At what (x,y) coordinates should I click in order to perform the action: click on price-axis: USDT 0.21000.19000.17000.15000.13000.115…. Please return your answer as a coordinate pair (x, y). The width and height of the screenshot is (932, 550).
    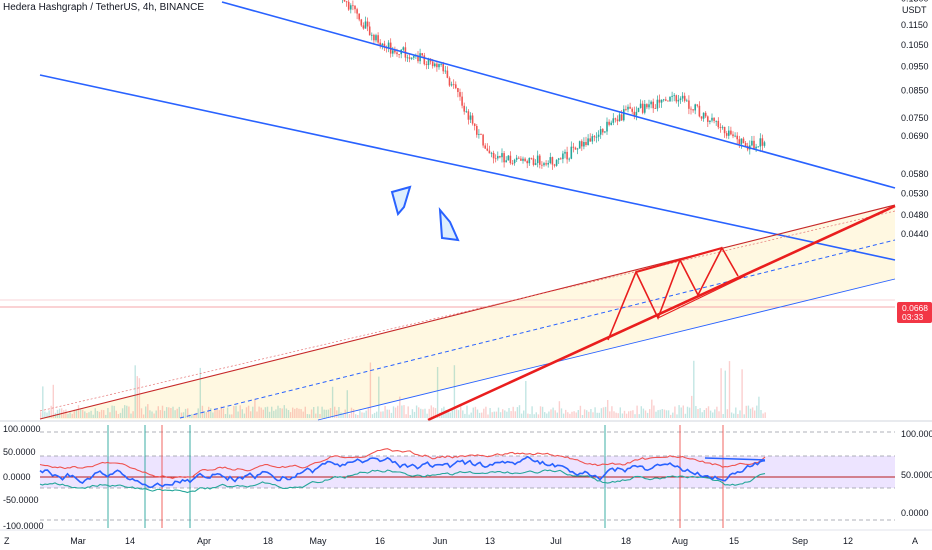
    Looking at the image, I should click on (914, 161).